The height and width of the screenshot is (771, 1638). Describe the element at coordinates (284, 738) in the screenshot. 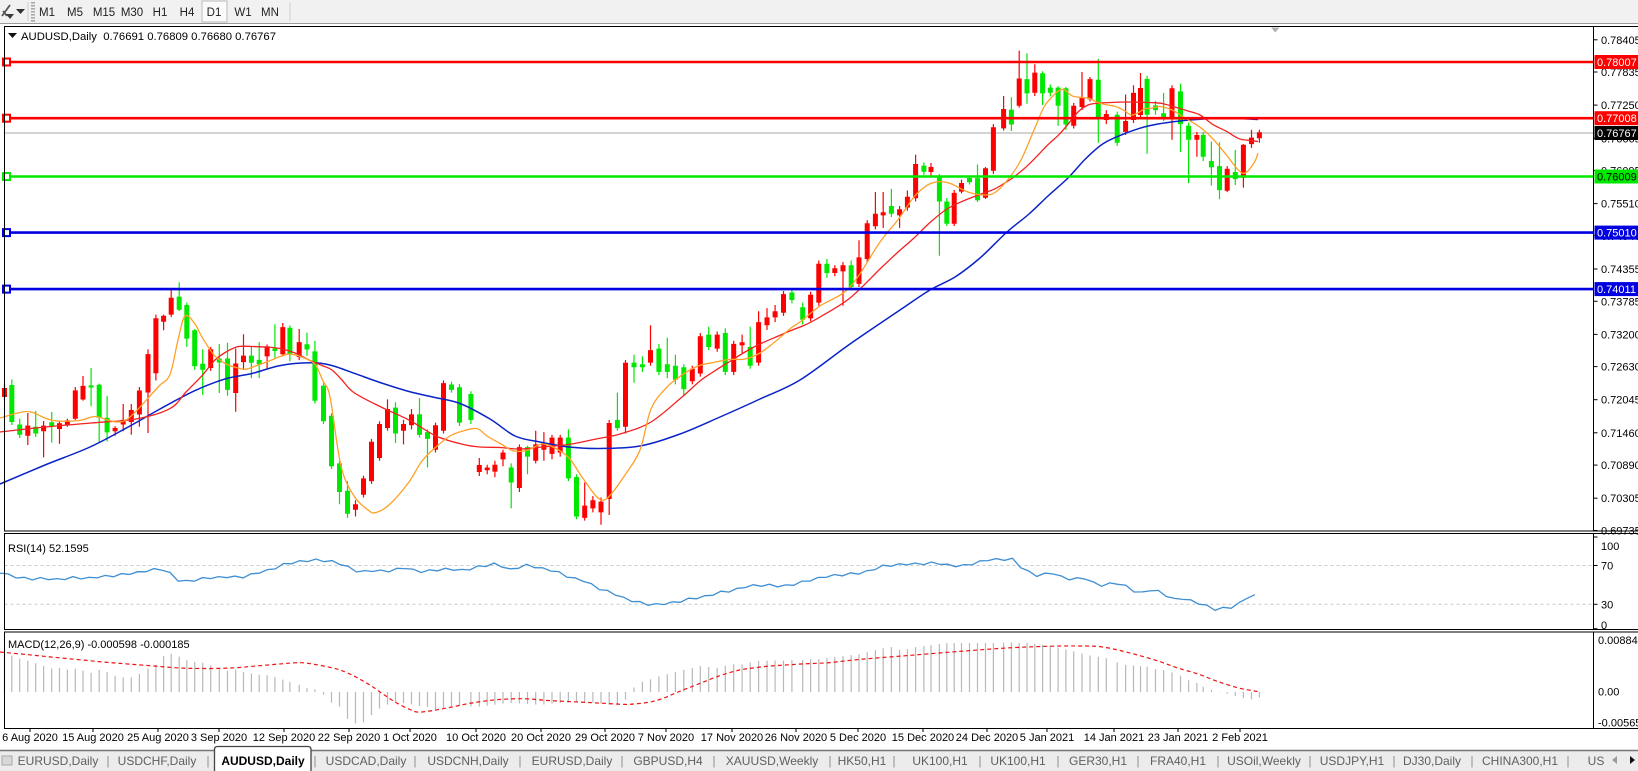

I see `svg-text: 12 Sep 2020` at that location.